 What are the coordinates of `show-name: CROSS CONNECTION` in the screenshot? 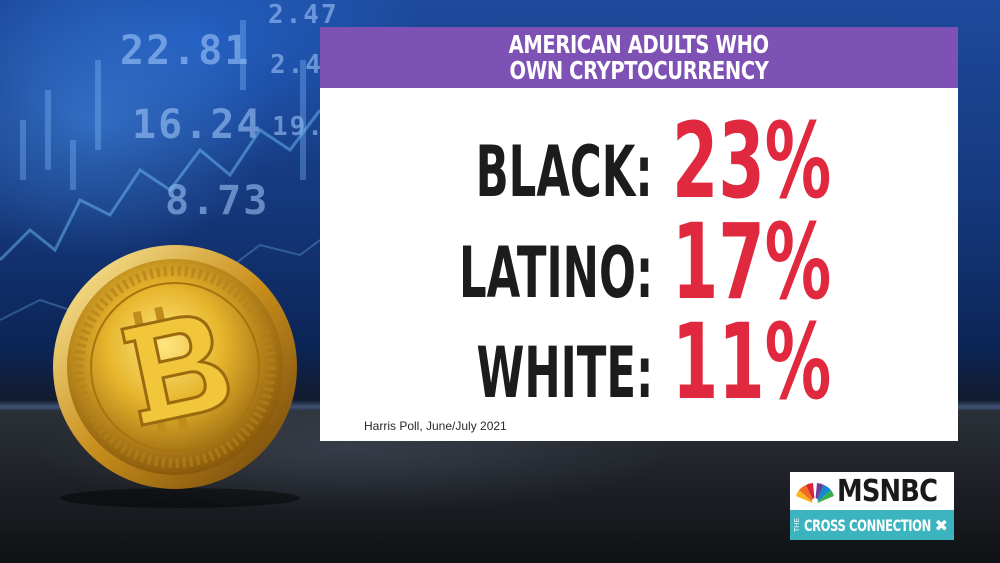 It's located at (867, 525).